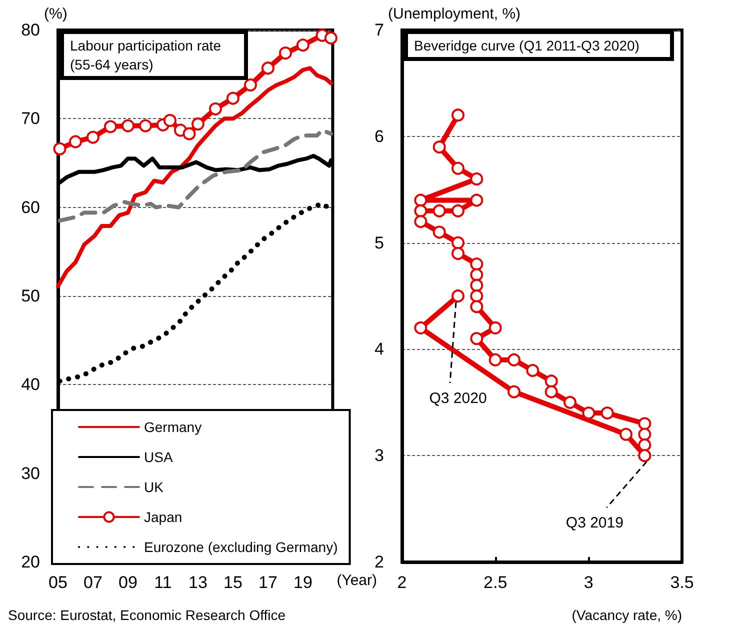  Describe the element at coordinates (30, 384) in the screenshot. I see `y-tick-label: 40` at that location.